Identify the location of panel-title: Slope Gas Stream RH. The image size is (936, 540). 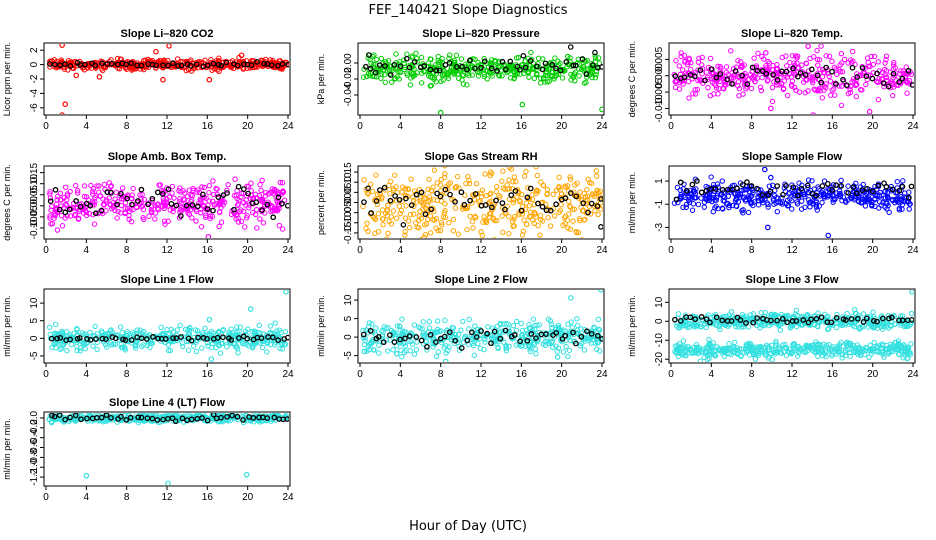
(480, 157).